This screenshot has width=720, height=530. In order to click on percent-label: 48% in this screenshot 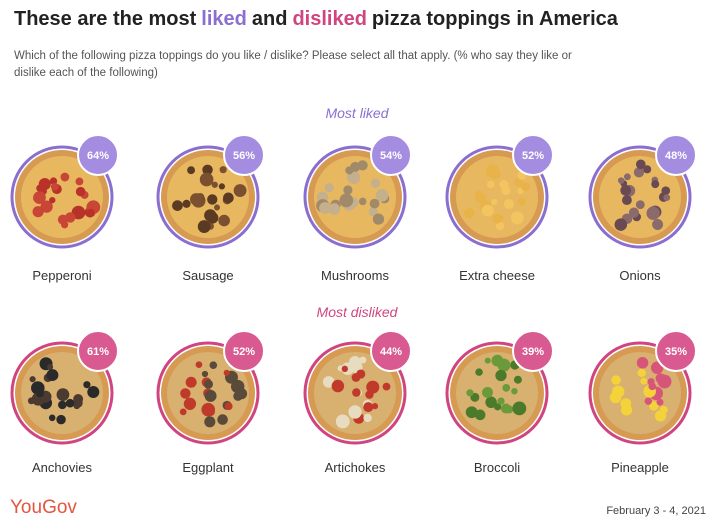, I will do `click(676, 156)`.